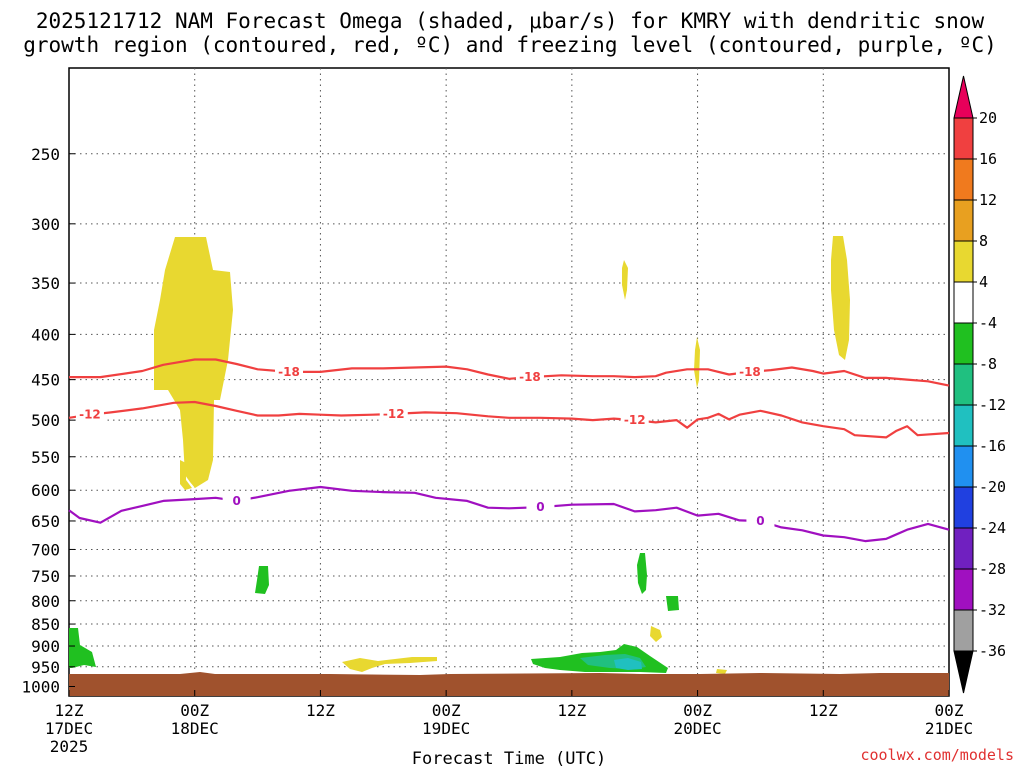 The width and height of the screenshot is (1024, 768). What do you see at coordinates (45, 283) in the screenshot?
I see `y-tick-label: 350` at bounding box center [45, 283].